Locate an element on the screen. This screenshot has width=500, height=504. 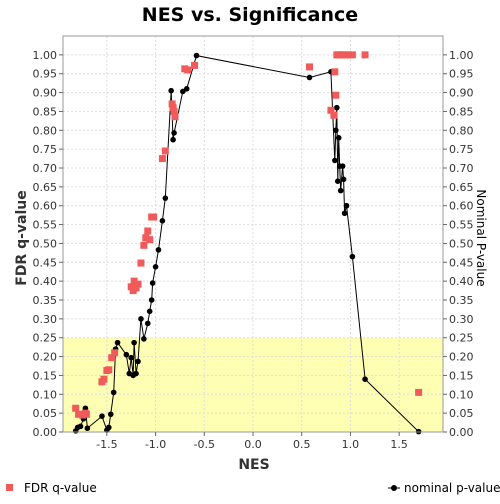
chart-title: NES vs. Significance is located at coordinates (250, 15).